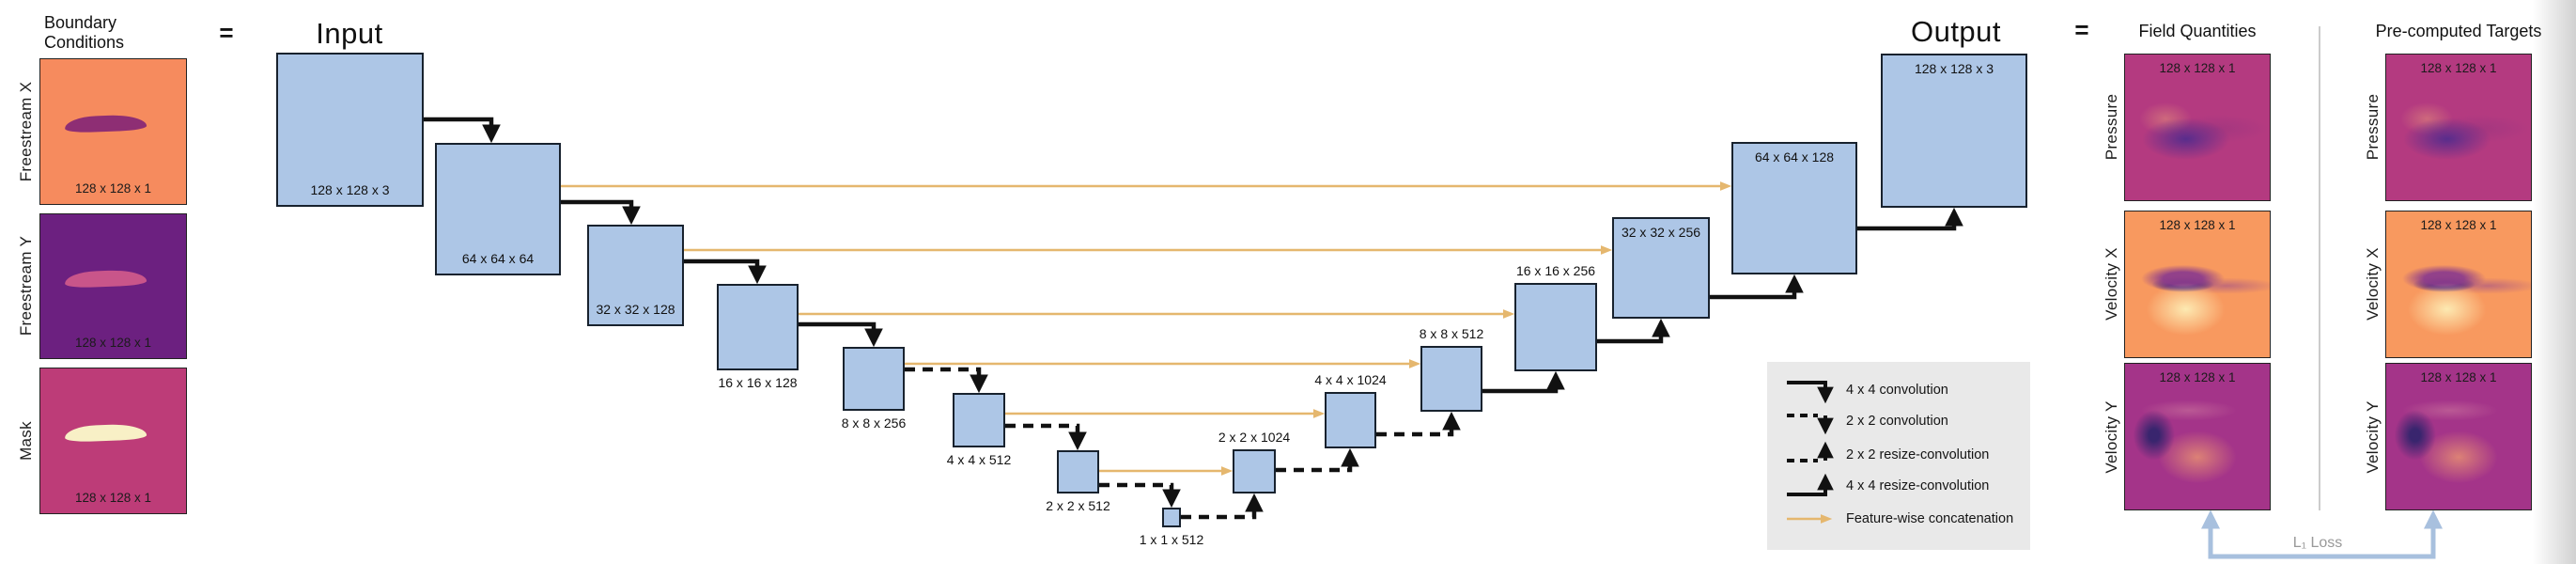  I want to click on unet-box-4x4x1024: 4 x 4 x 1024, so click(1351, 410).